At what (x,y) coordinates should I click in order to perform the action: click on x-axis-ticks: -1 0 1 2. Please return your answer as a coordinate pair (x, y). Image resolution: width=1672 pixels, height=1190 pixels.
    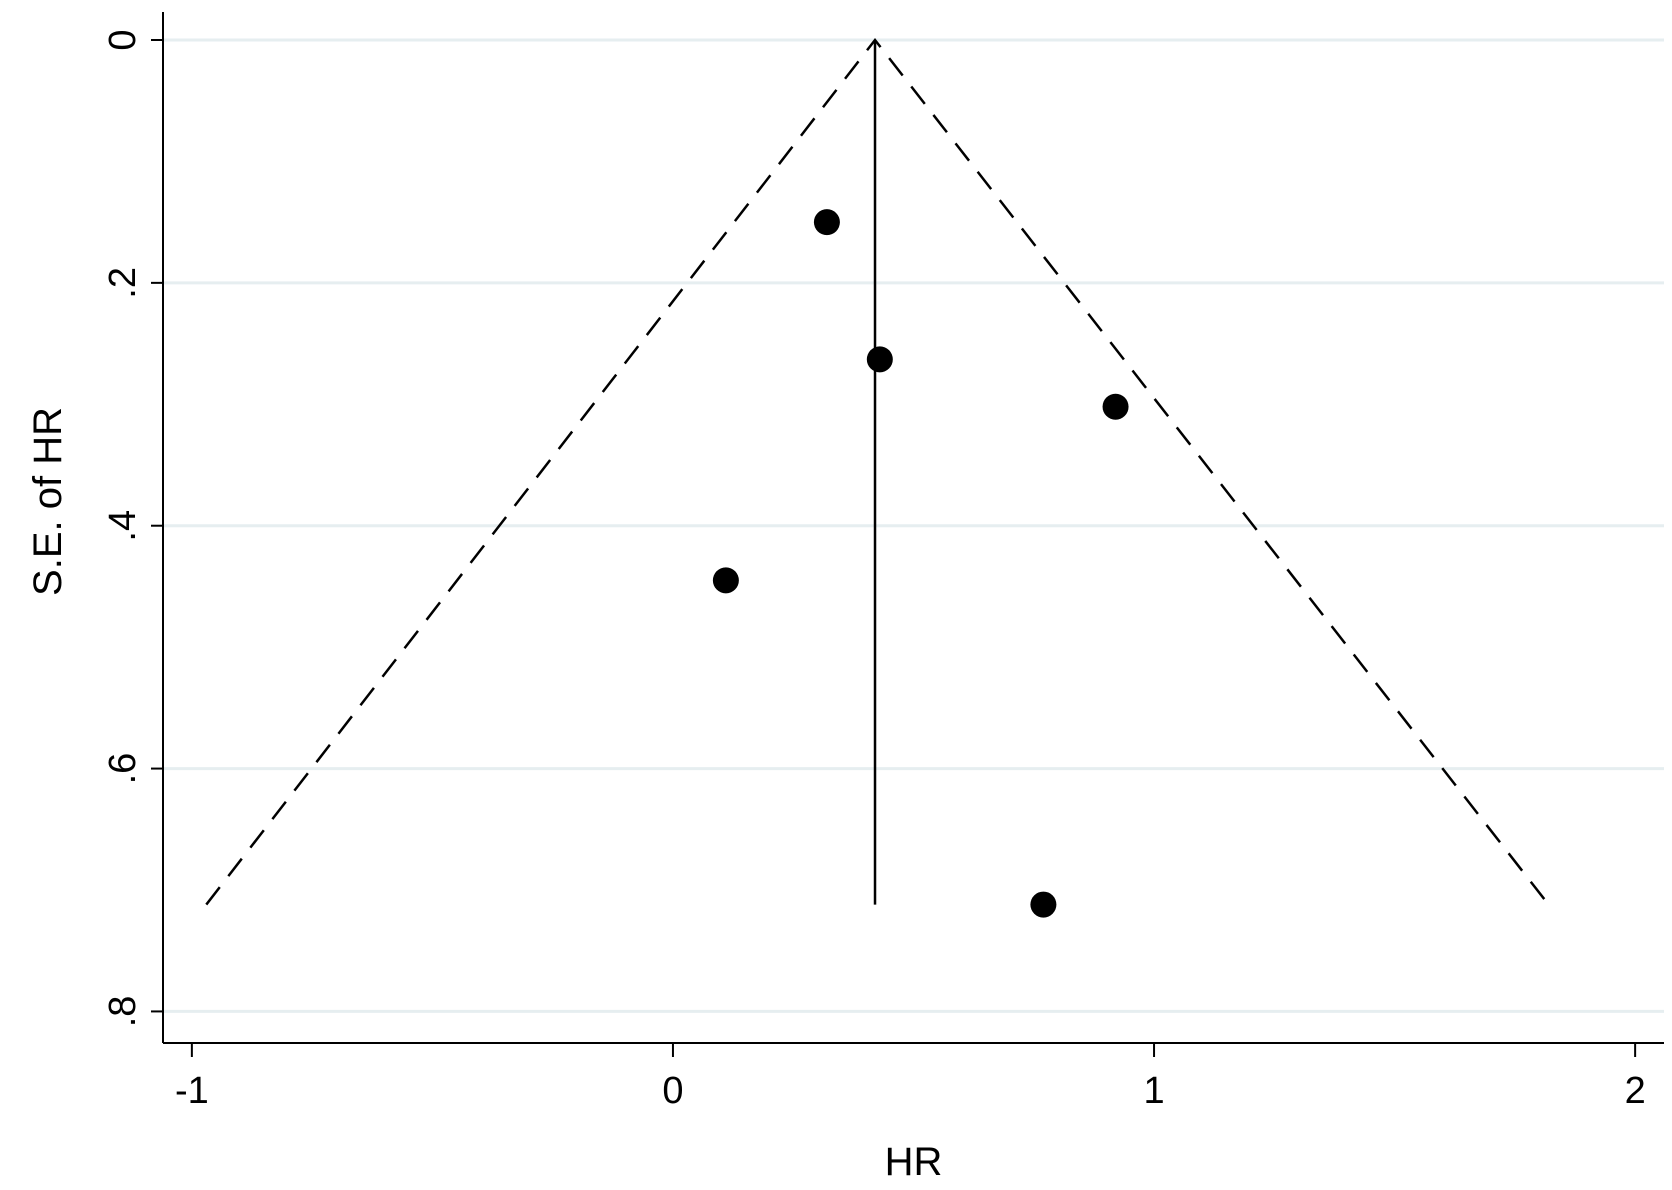
    Looking at the image, I should click on (910, 1077).